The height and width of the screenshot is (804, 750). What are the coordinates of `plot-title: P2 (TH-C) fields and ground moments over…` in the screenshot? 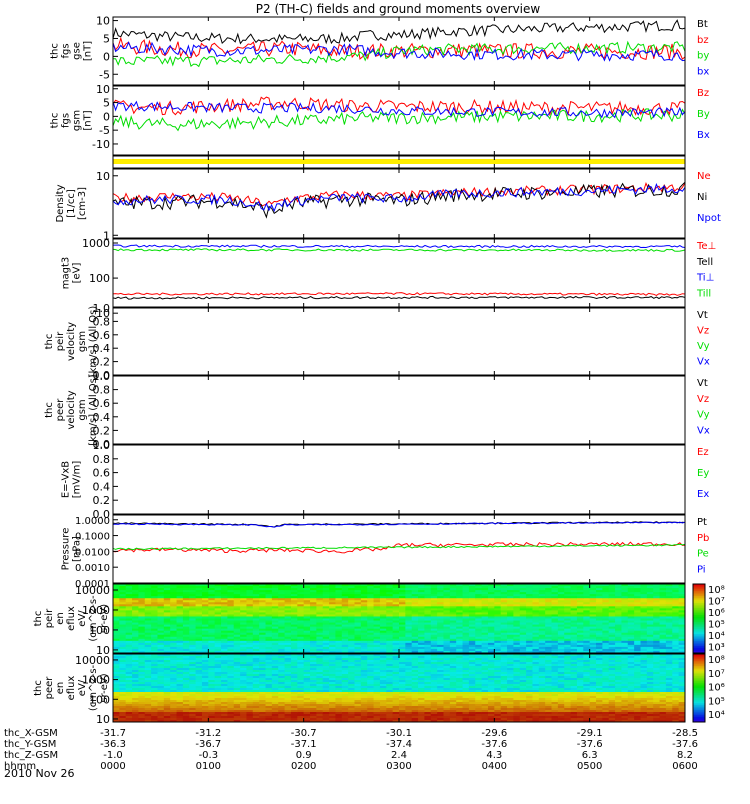 It's located at (398, 9).